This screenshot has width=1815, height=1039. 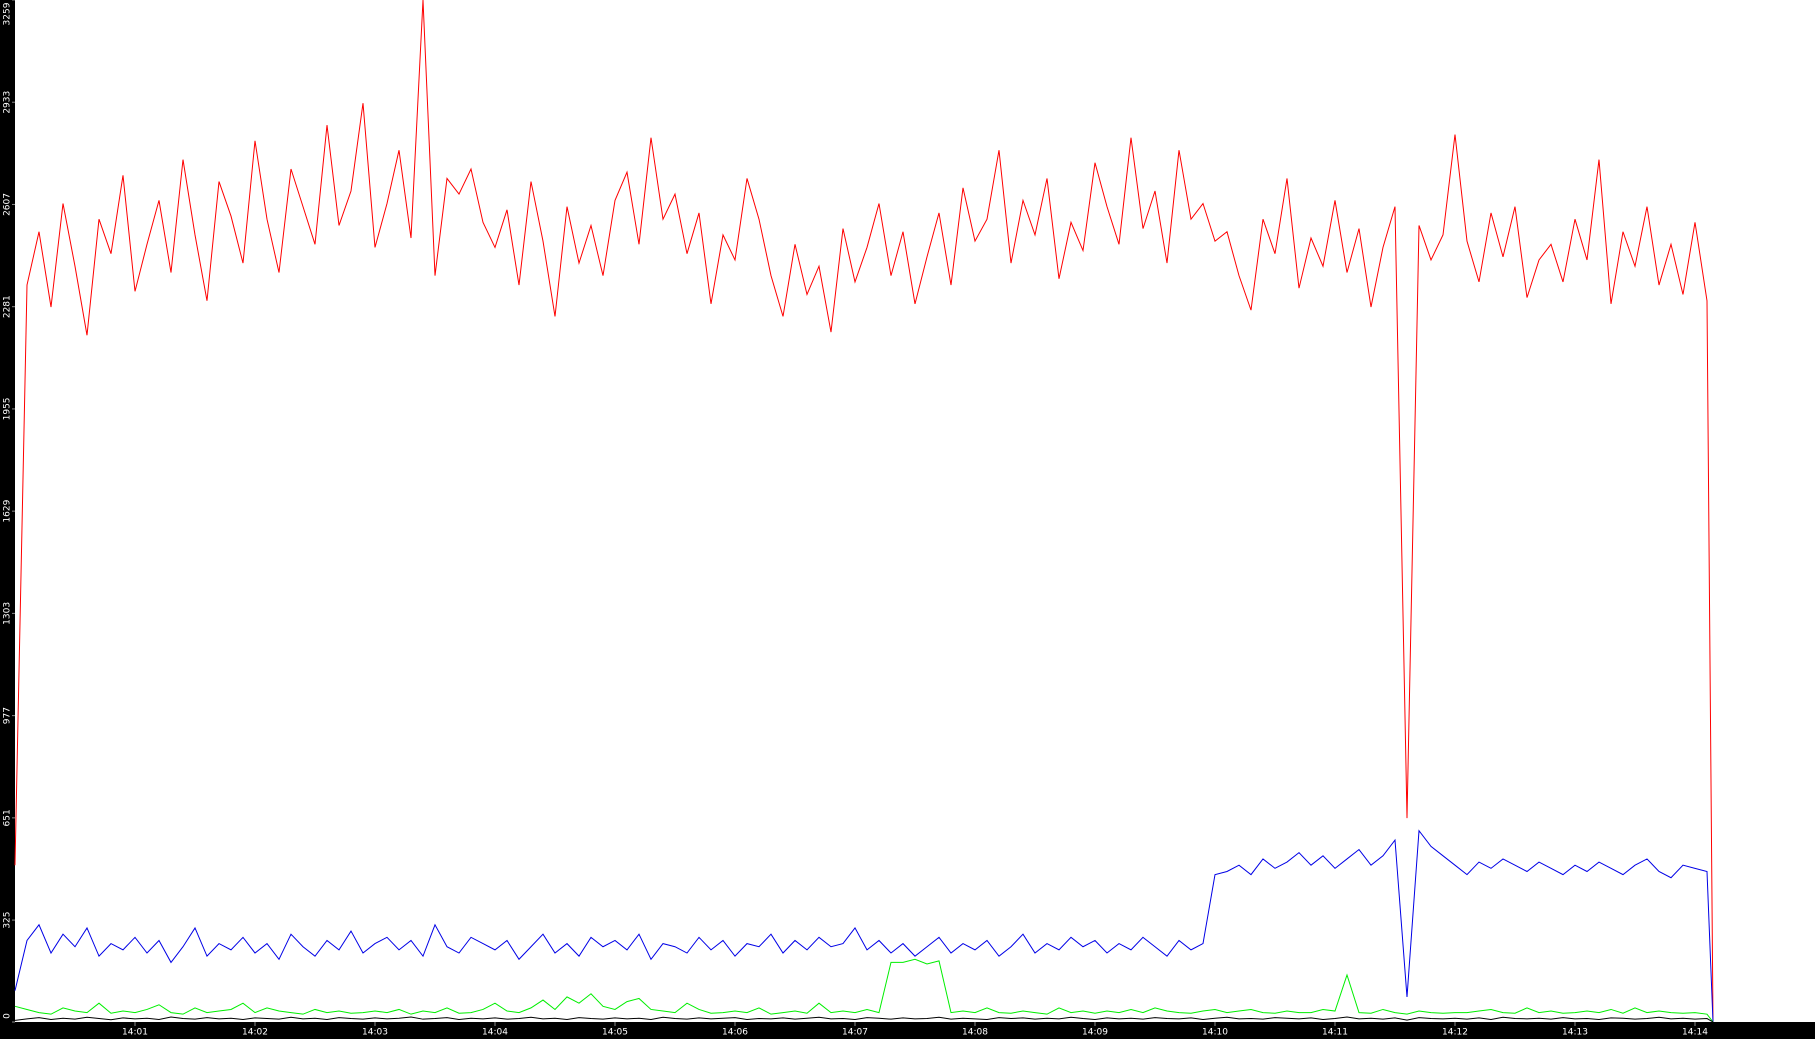 What do you see at coordinates (975, 1033) in the screenshot?
I see `x-tick-label: 14:08` at bounding box center [975, 1033].